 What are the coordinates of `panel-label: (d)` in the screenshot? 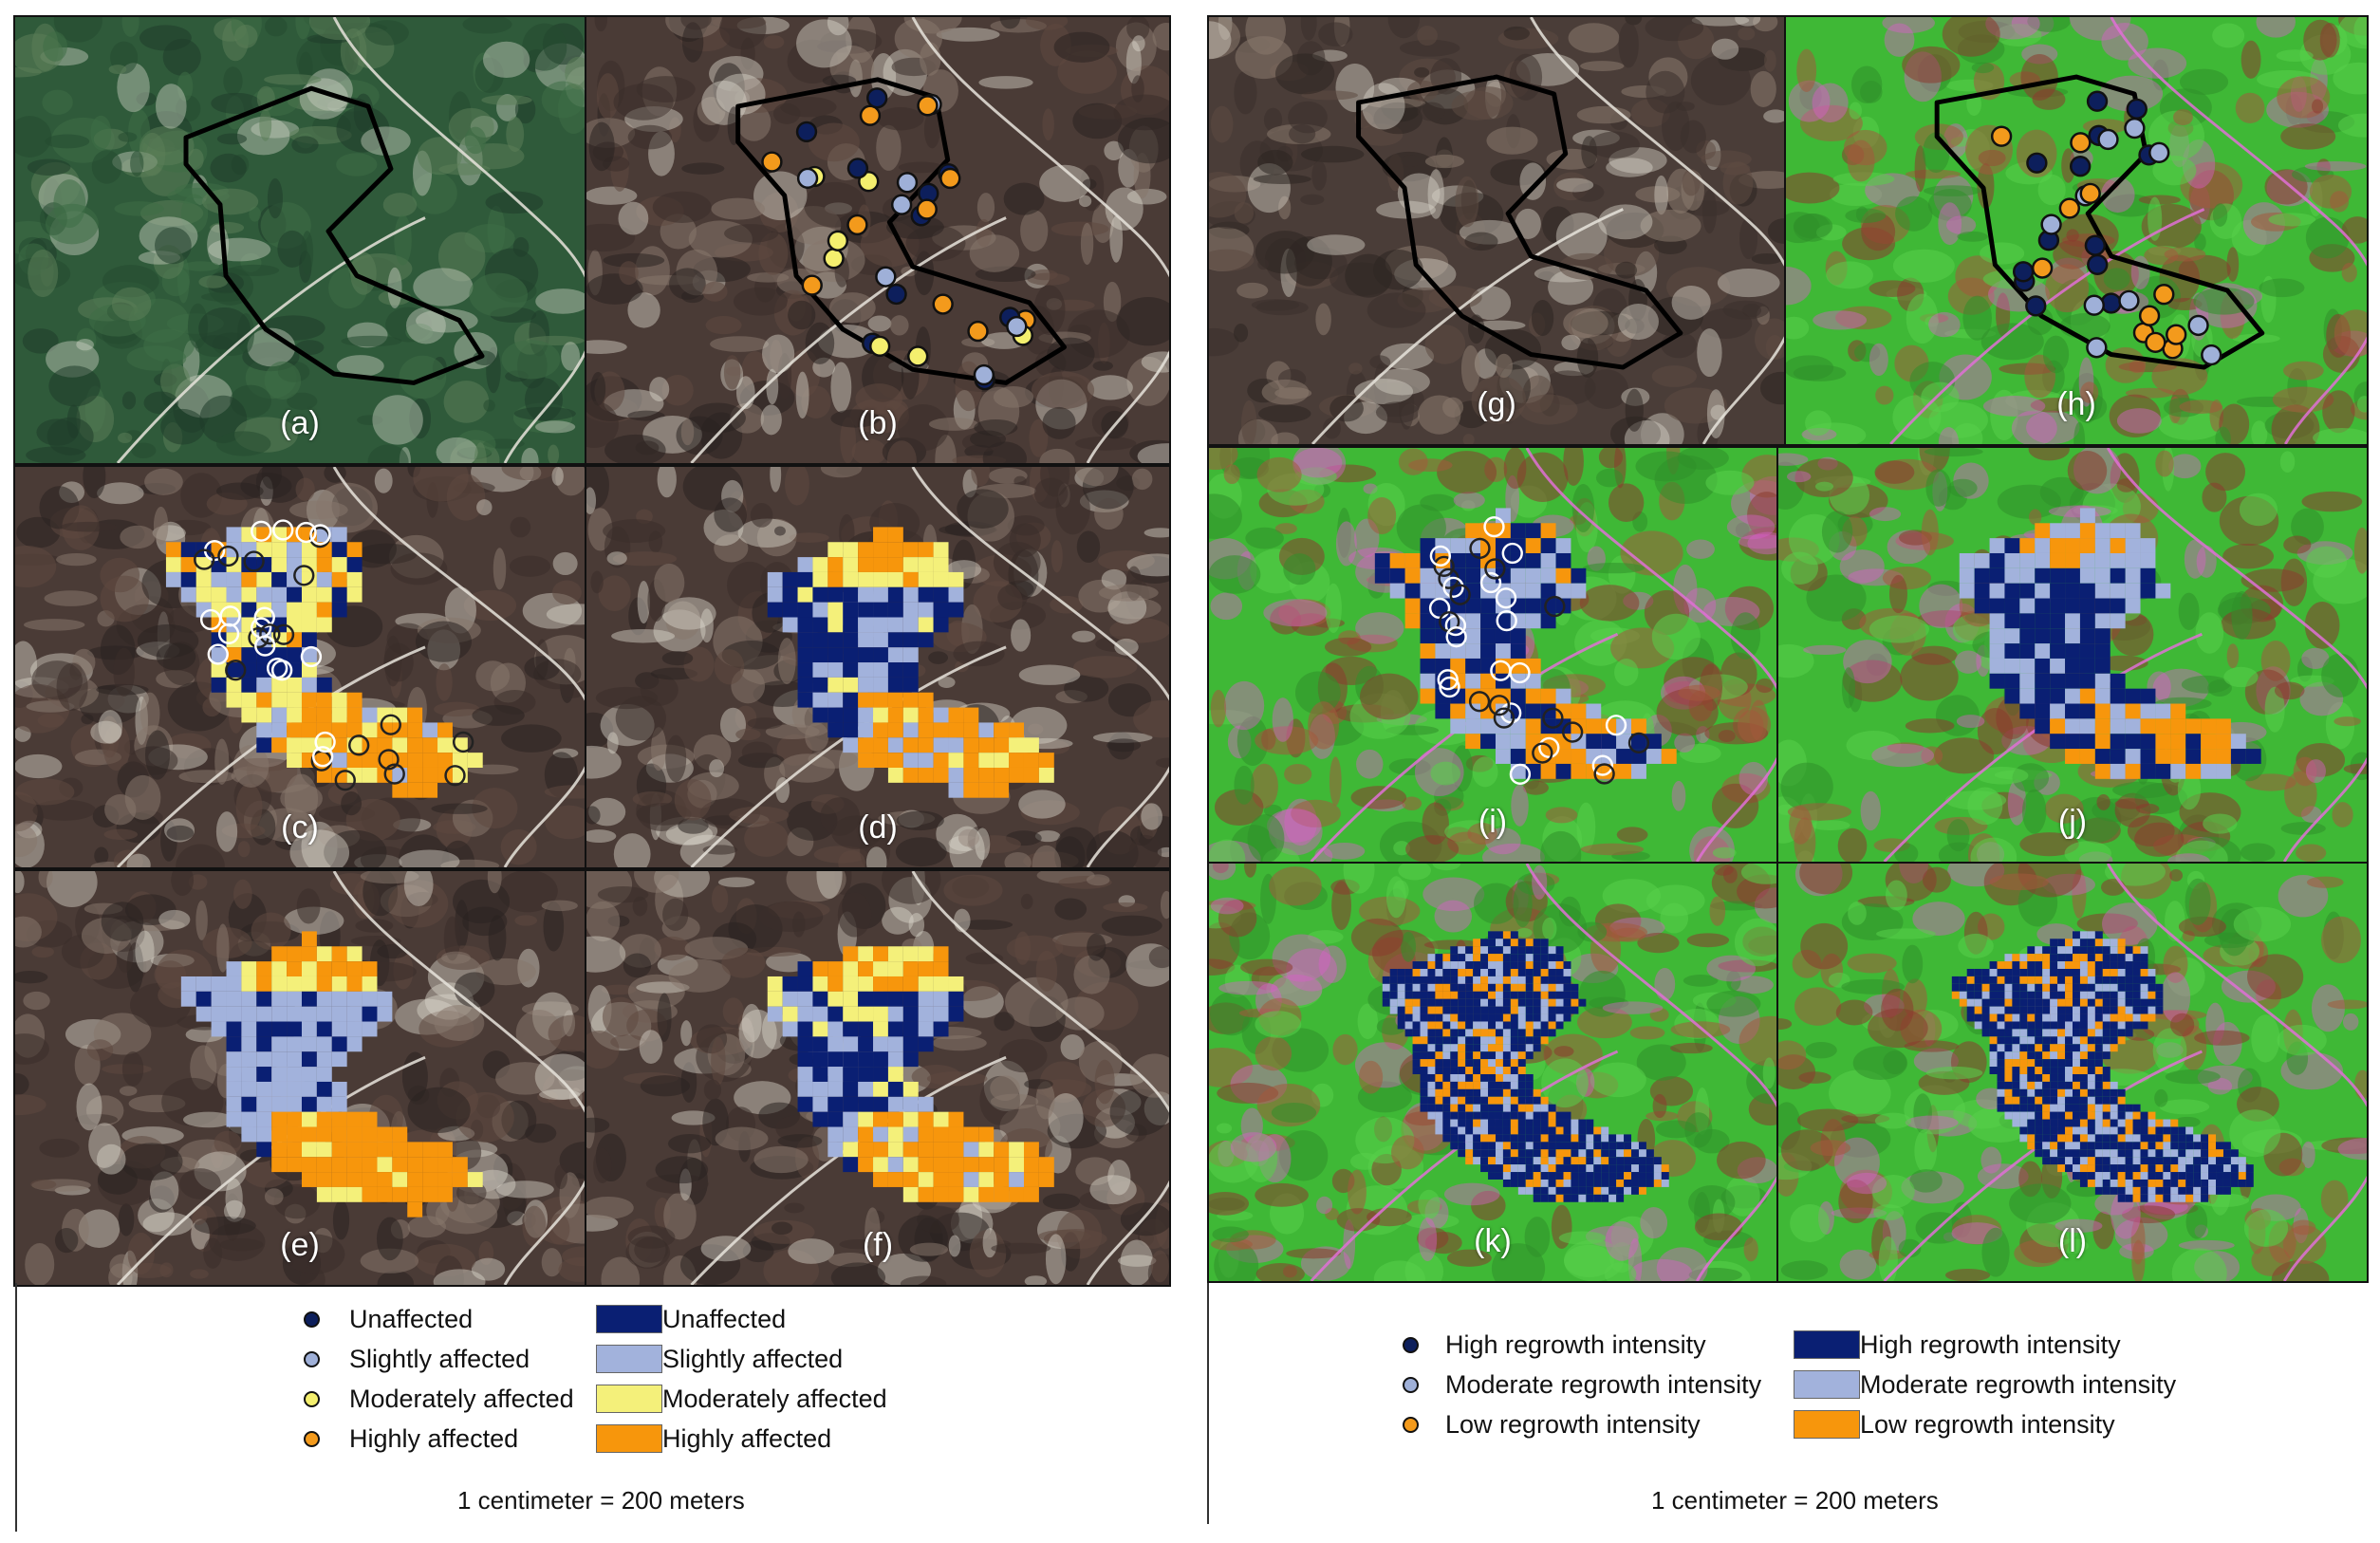 It's located at (878, 828).